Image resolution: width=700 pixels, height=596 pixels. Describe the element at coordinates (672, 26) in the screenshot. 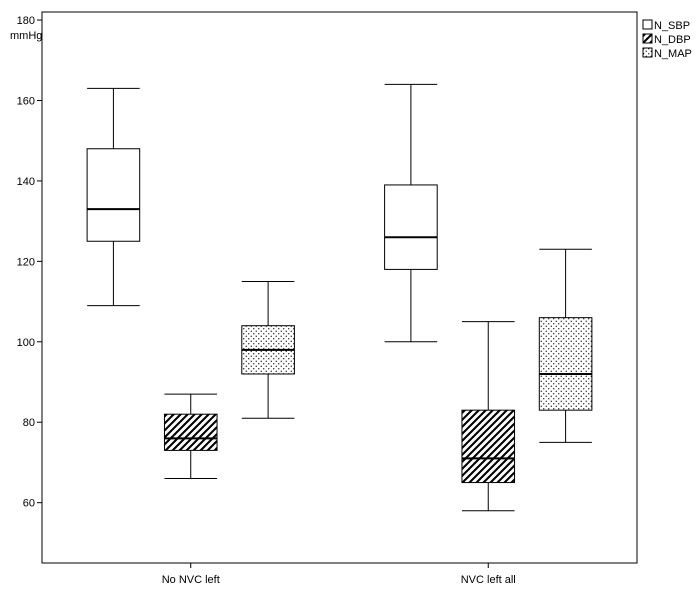

I see `legend-label: N_SBP` at that location.